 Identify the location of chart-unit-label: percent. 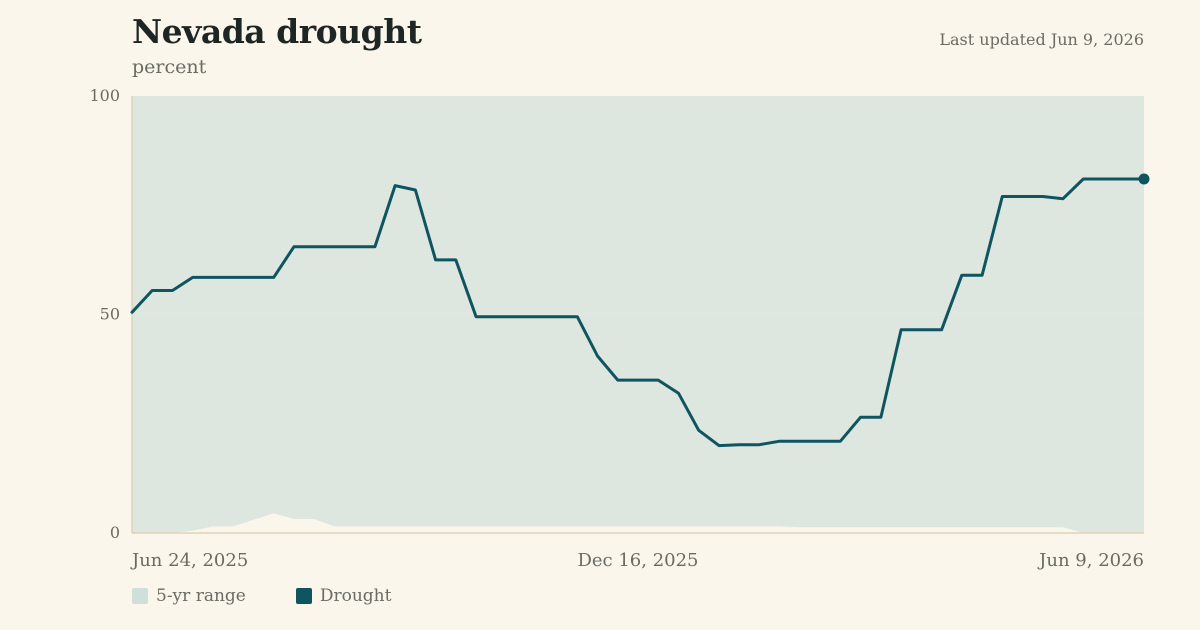
(169, 67).